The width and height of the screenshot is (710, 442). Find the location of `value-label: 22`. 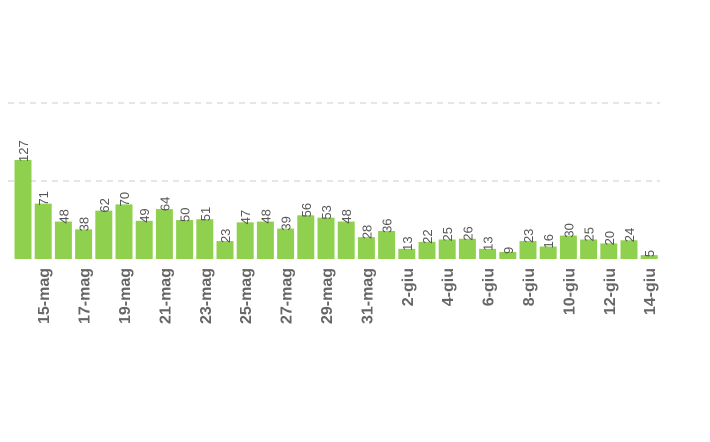

value-label: 22 is located at coordinates (427, 236).